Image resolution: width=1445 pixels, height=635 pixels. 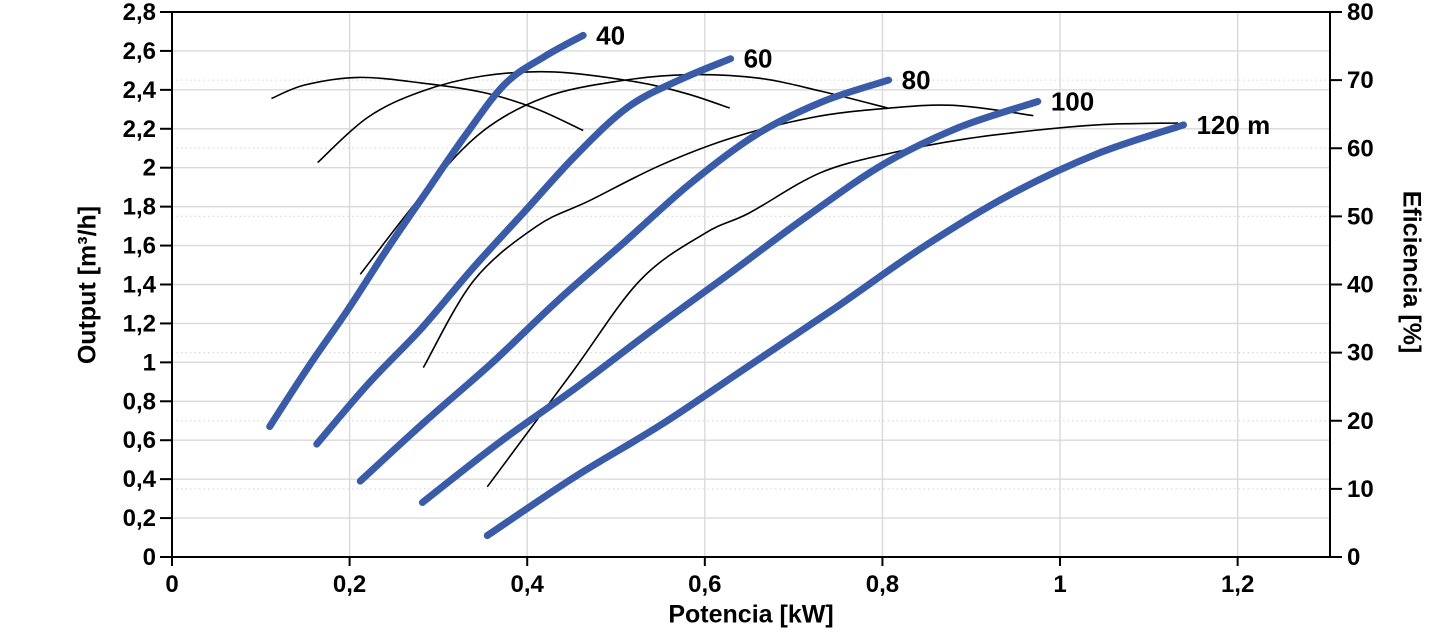 I want to click on y-right-tick-label: 60, so click(x=1360, y=148).